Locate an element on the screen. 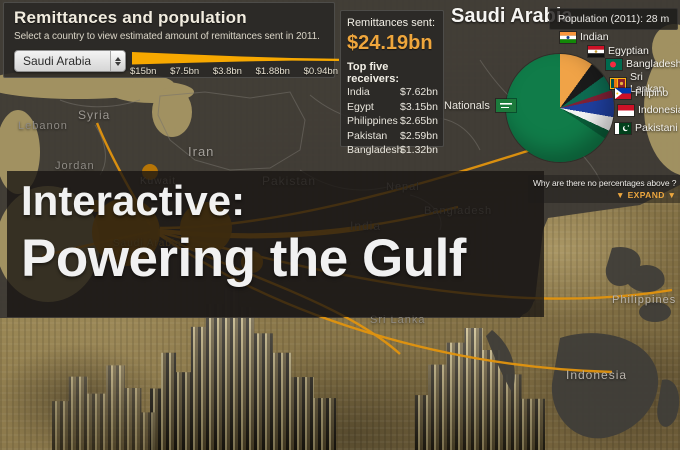 Image resolution: width=680 pixels, height=450 pixels. scale-label: $1.88bn is located at coordinates (272, 71).